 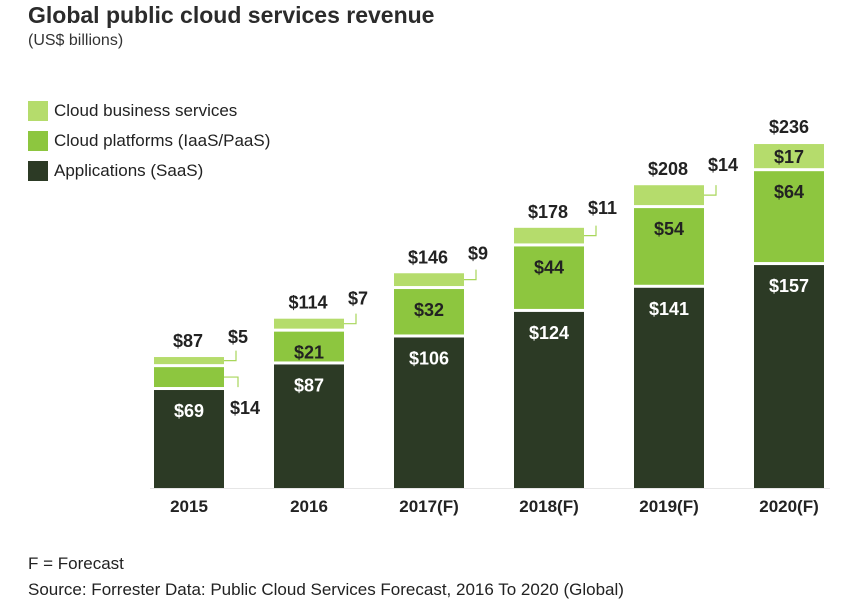 I want to click on x-tick-label-1: 2016, so click(x=309, y=506).